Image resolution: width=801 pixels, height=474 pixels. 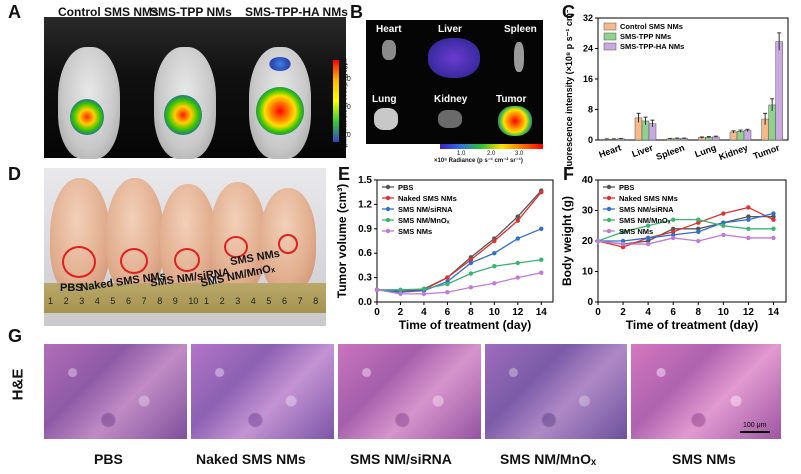 I want to click on y-tick-label: 40, so click(x=588, y=180).